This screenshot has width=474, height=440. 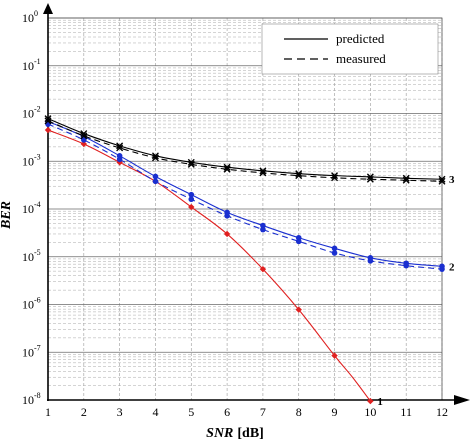 I want to click on x-axis-label: SNR [dB], so click(x=235, y=433).